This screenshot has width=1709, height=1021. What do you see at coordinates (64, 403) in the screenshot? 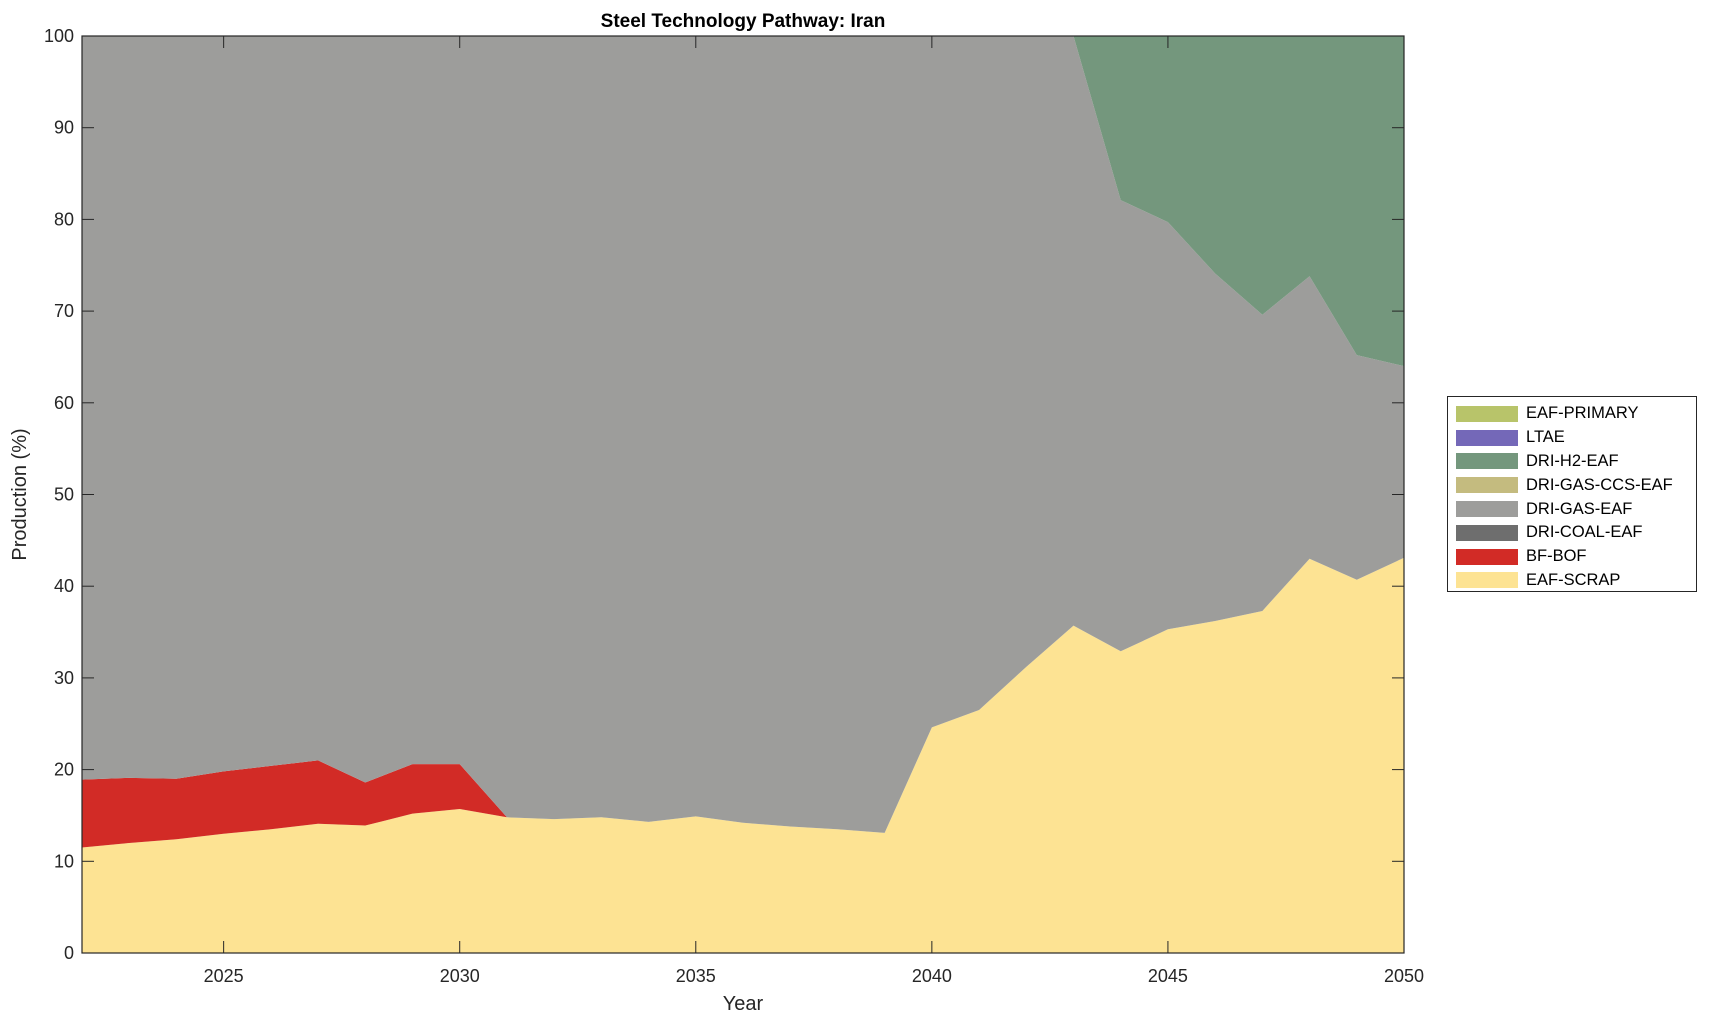
I see `y-tick-label: 60` at bounding box center [64, 403].